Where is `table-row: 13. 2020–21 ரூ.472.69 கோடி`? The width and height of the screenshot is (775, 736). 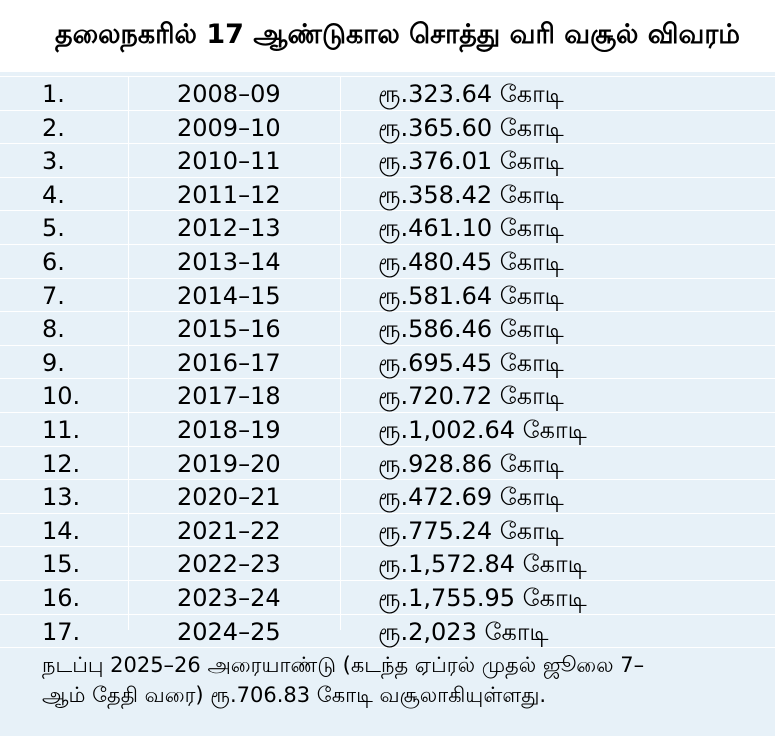 table-row: 13. 2020–21 ரூ.472.69 கோடி is located at coordinates (387, 497).